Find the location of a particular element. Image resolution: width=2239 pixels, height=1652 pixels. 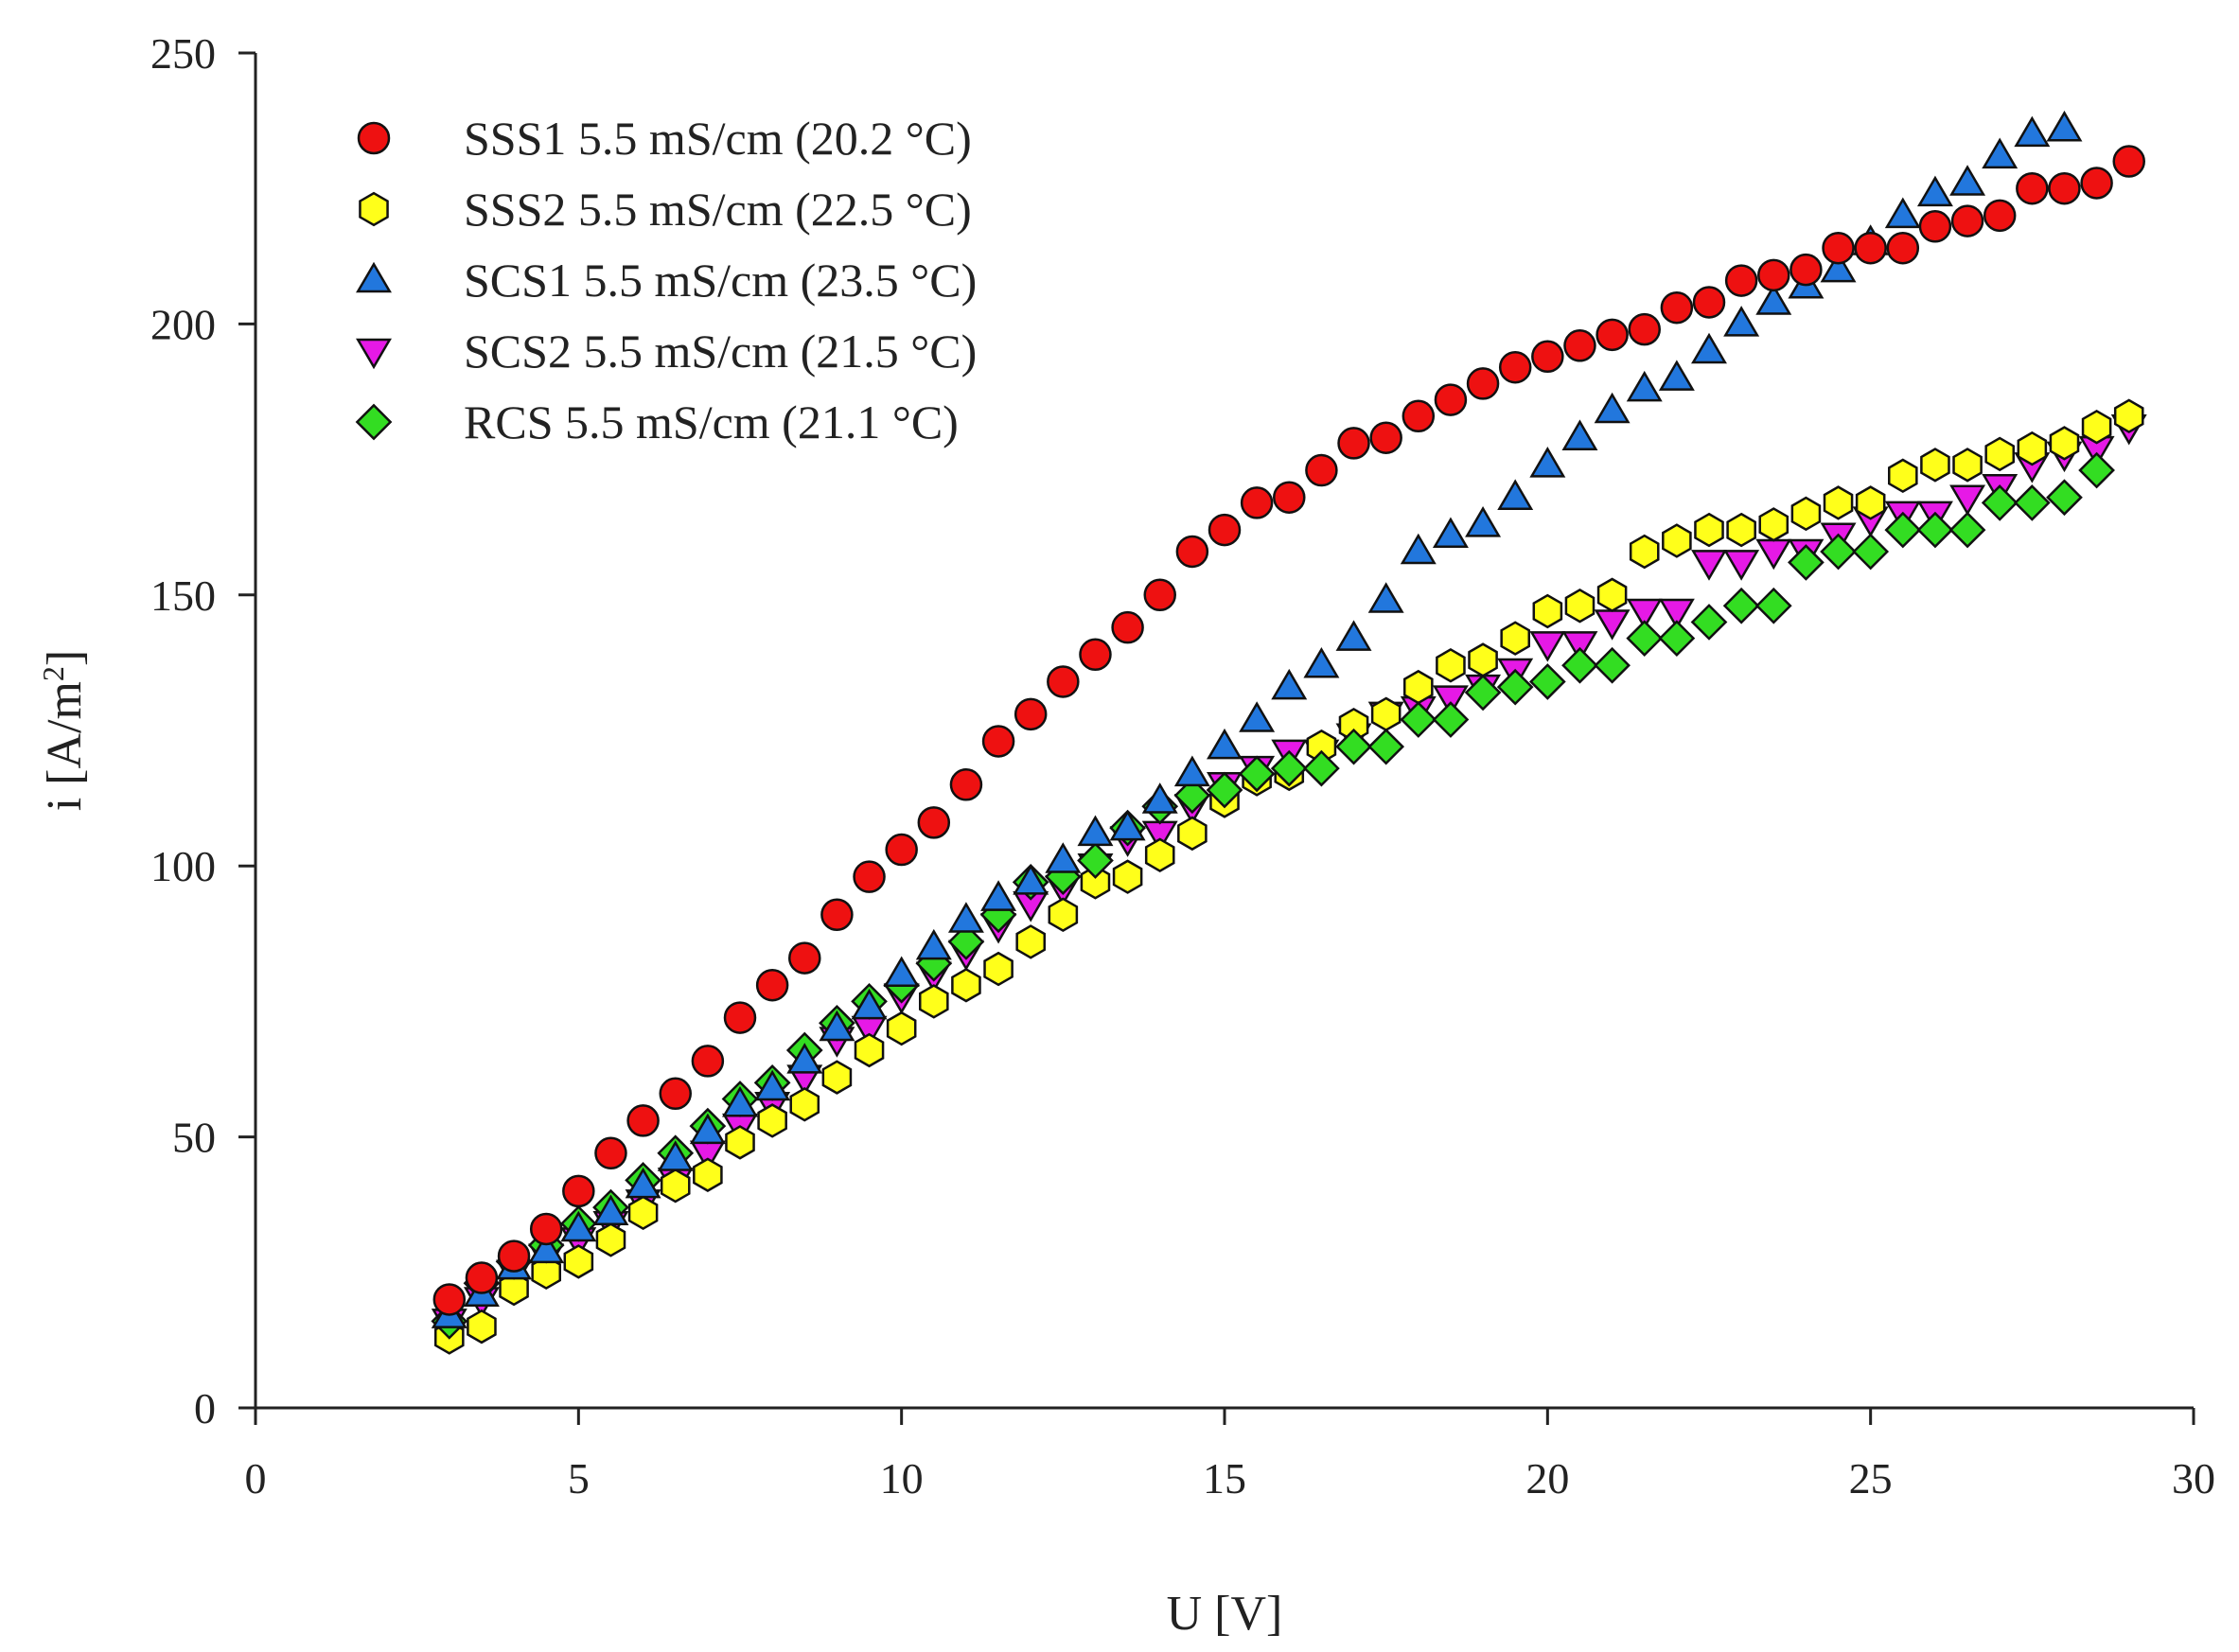

legend-item: SSS1 5.5 mS/cm (20.2 °C) is located at coordinates (664, 138).